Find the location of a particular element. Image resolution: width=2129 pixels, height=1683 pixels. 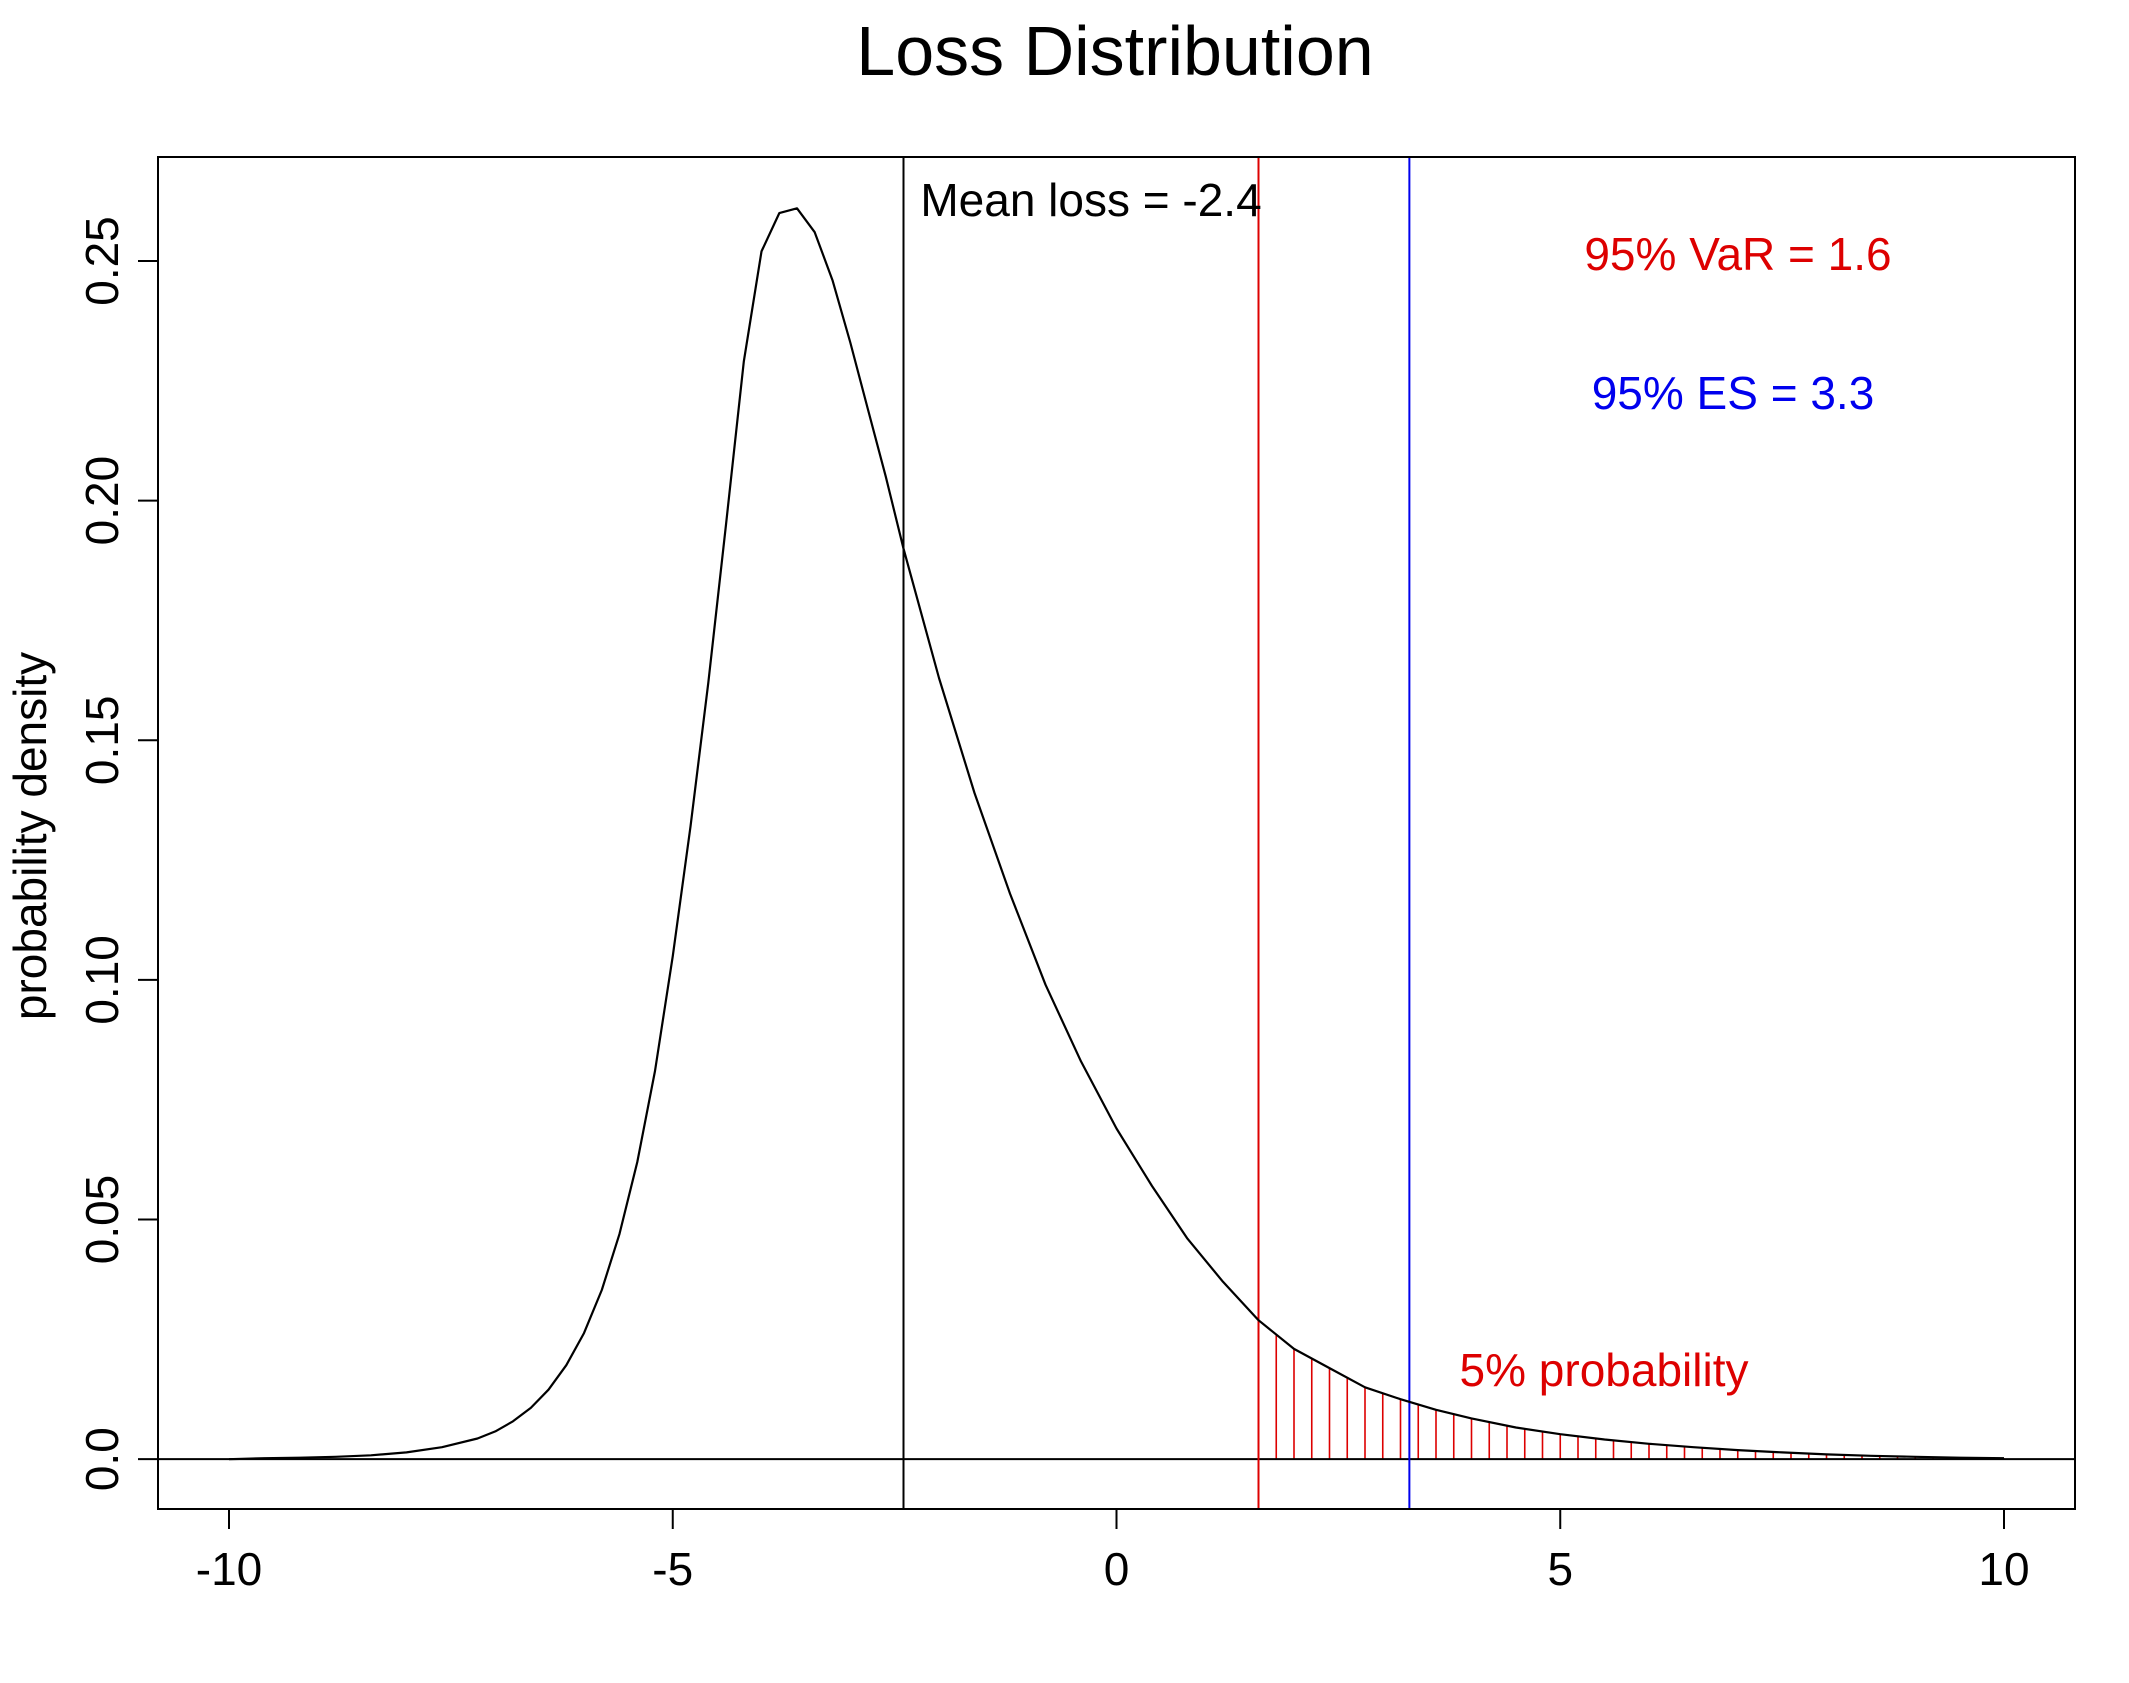

y-tick-label: 0.0 is located at coordinates (102, 1459).